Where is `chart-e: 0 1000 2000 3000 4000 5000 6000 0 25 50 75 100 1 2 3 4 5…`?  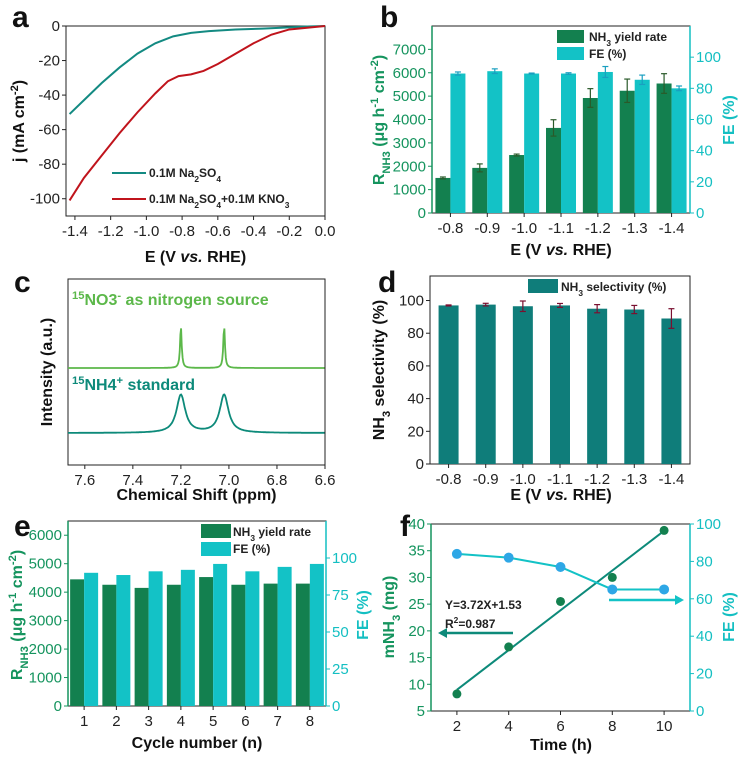 chart-e: 0 1000 2000 3000 4000 5000 6000 0 25 50 75 100 1 2 3 4 5… is located at coordinates (189, 636).